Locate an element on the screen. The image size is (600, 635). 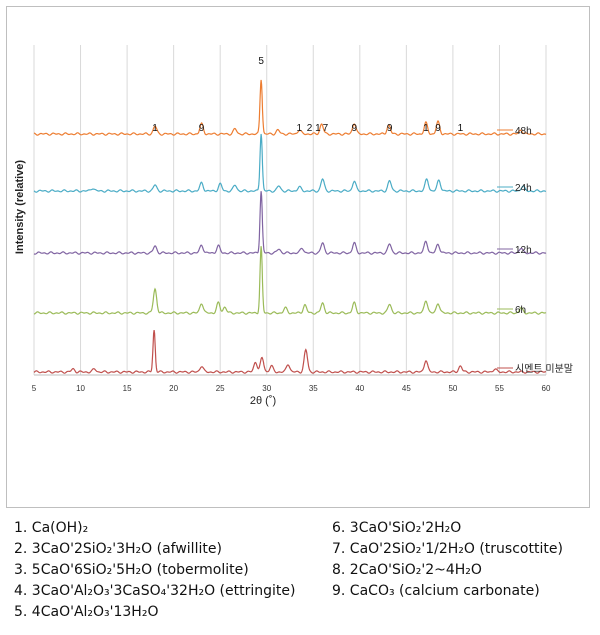
x-tick-label: 5 is located at coordinates (34, 388).